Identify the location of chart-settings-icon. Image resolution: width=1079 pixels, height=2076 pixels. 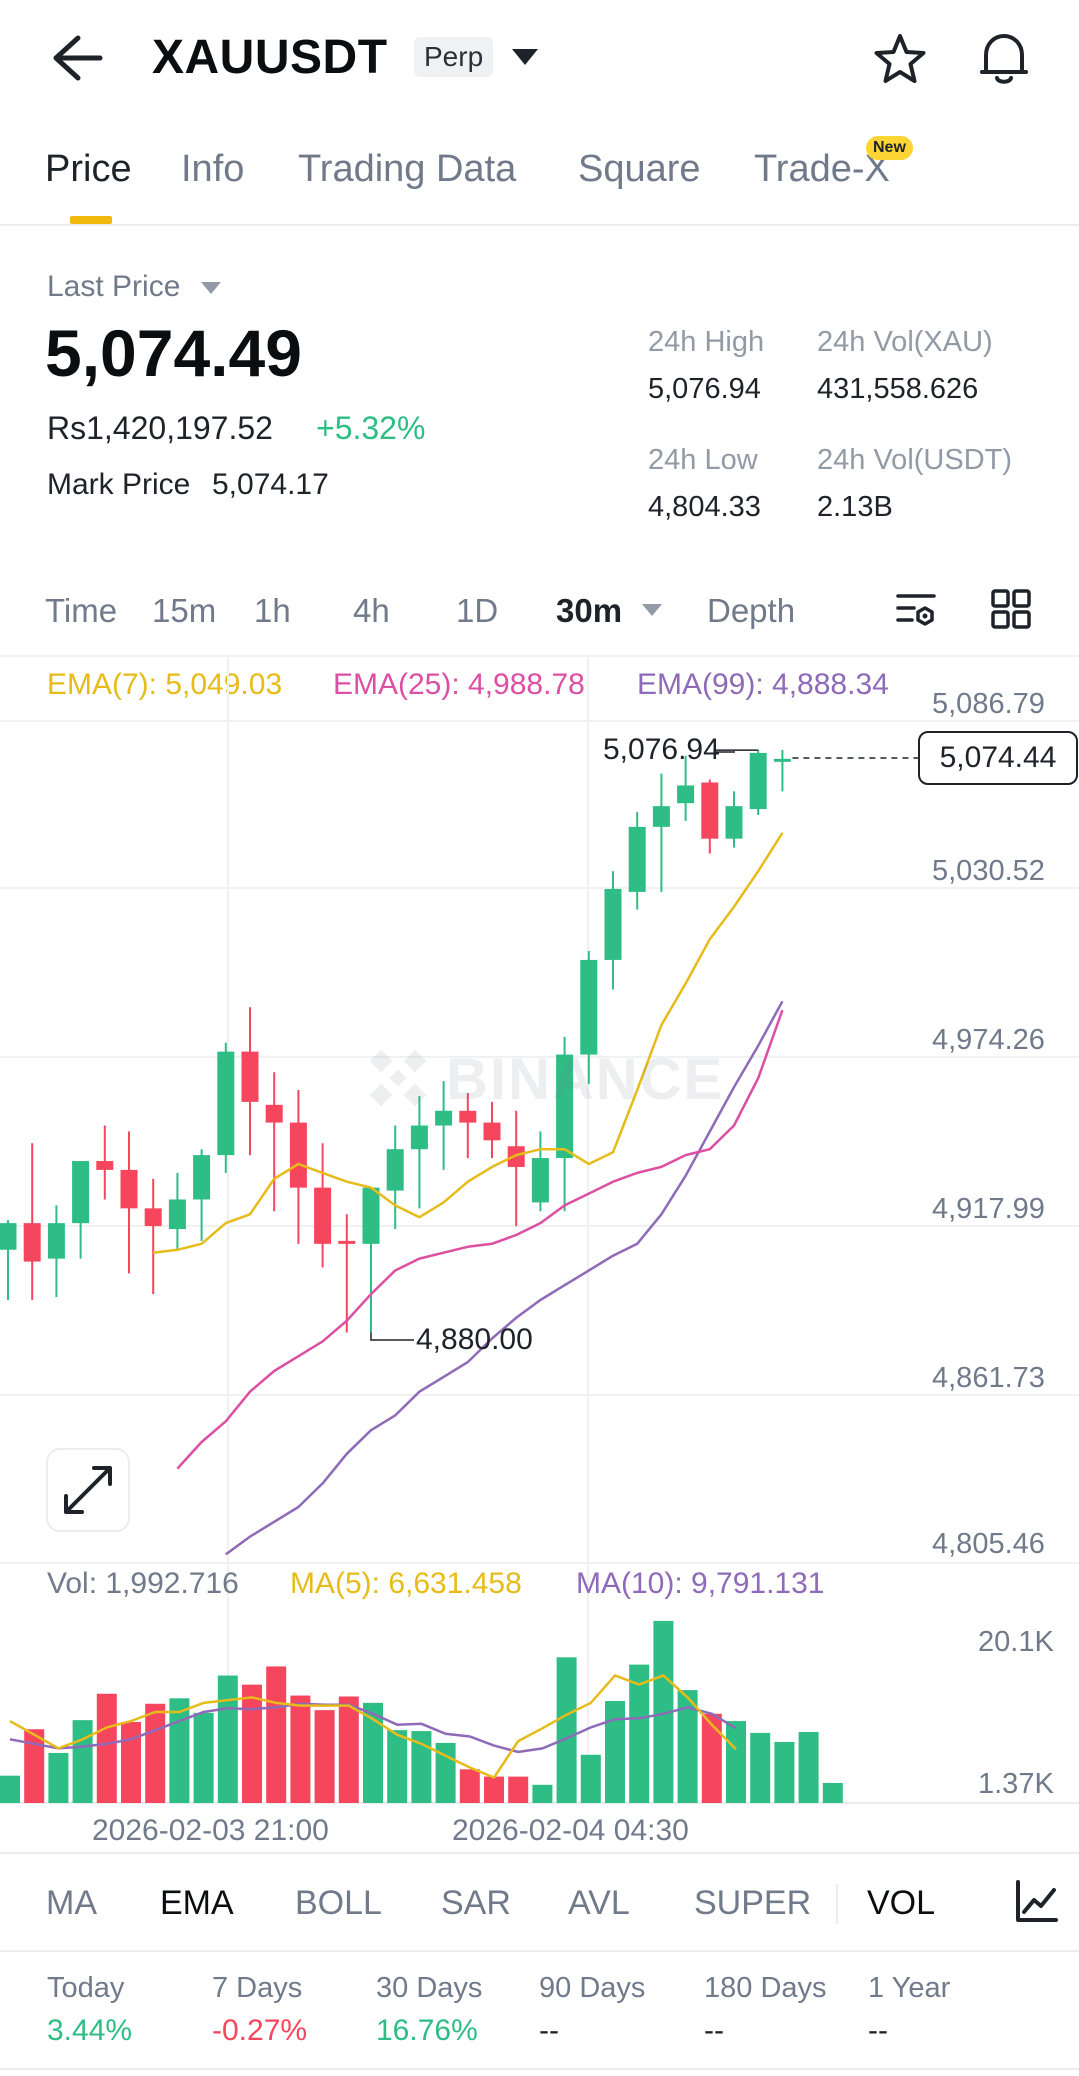
(916, 610).